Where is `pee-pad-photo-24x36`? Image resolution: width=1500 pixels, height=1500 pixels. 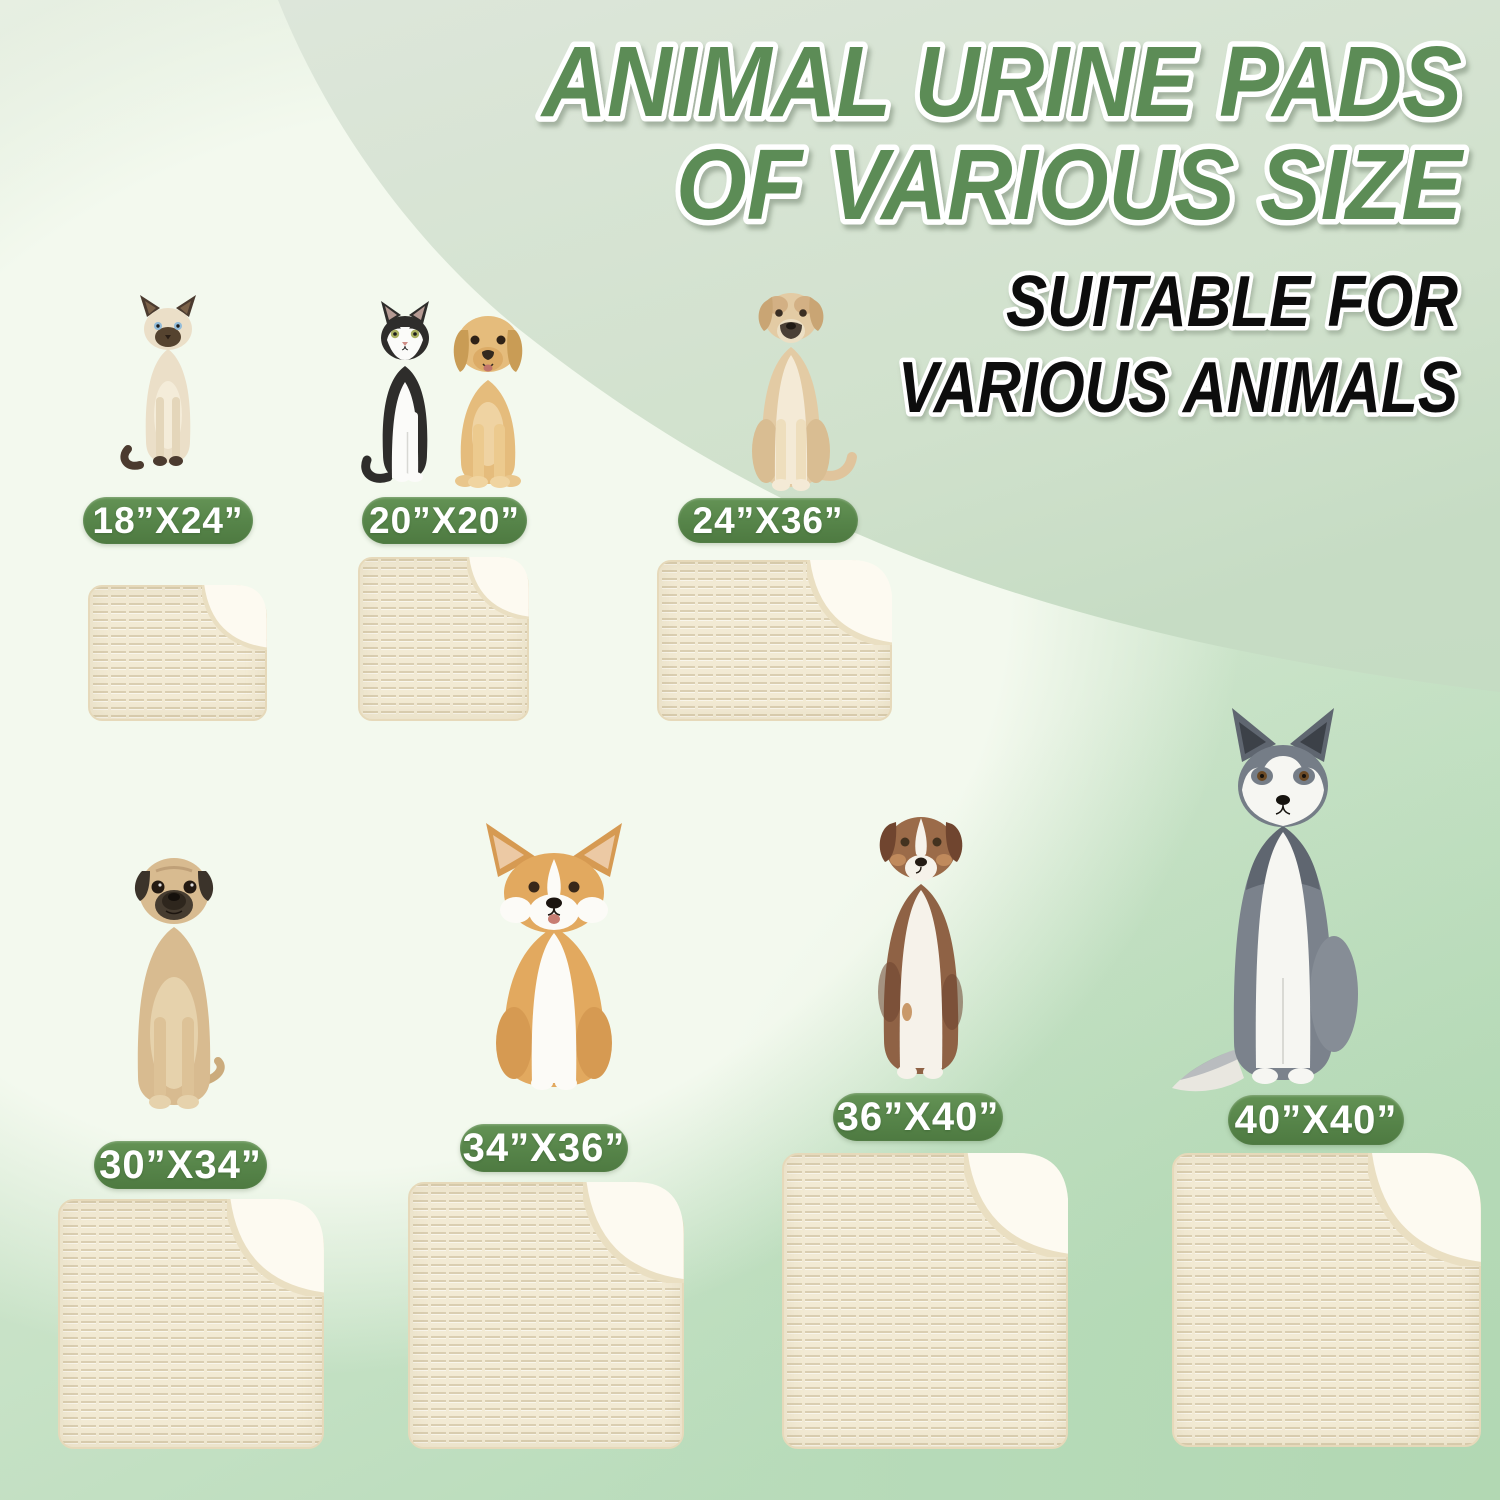
pee-pad-photo-24x36 is located at coordinates (774, 640).